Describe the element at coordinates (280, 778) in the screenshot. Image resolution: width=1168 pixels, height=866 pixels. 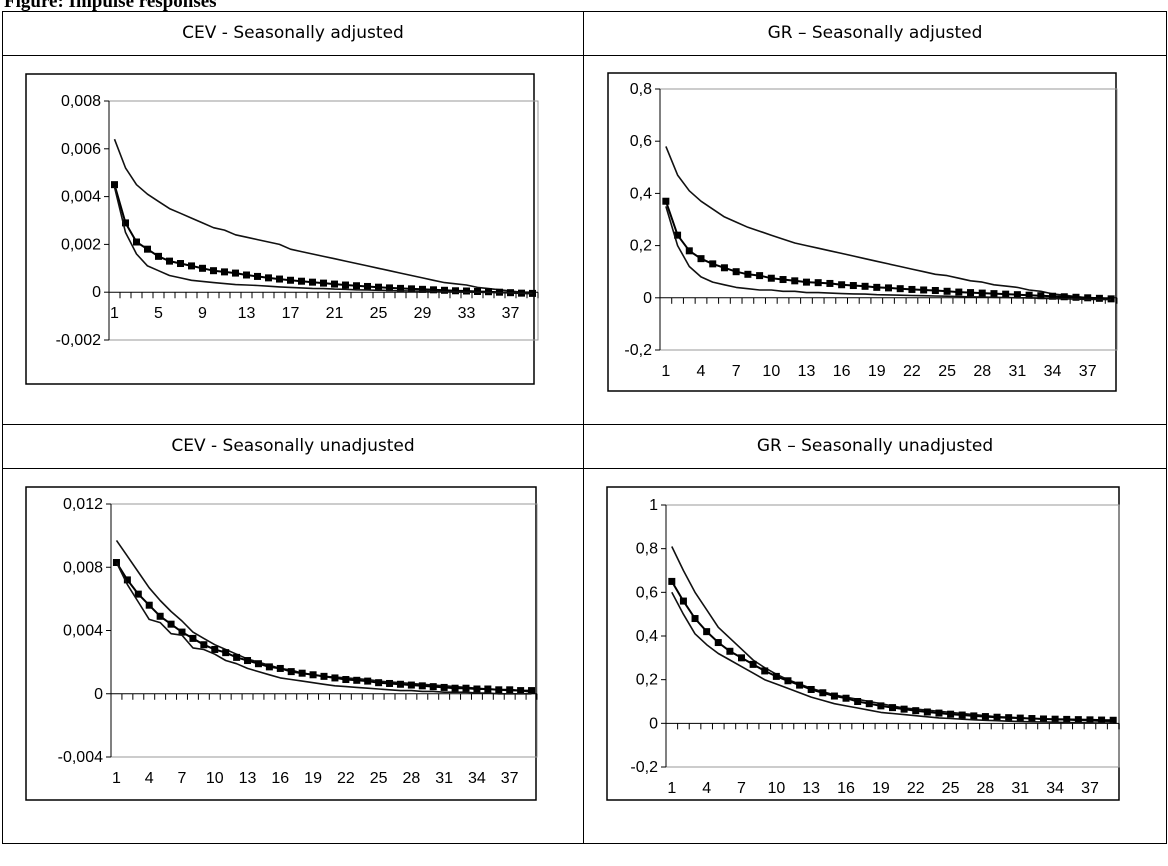
I see `x-tick-label-cev-su: 16` at that location.